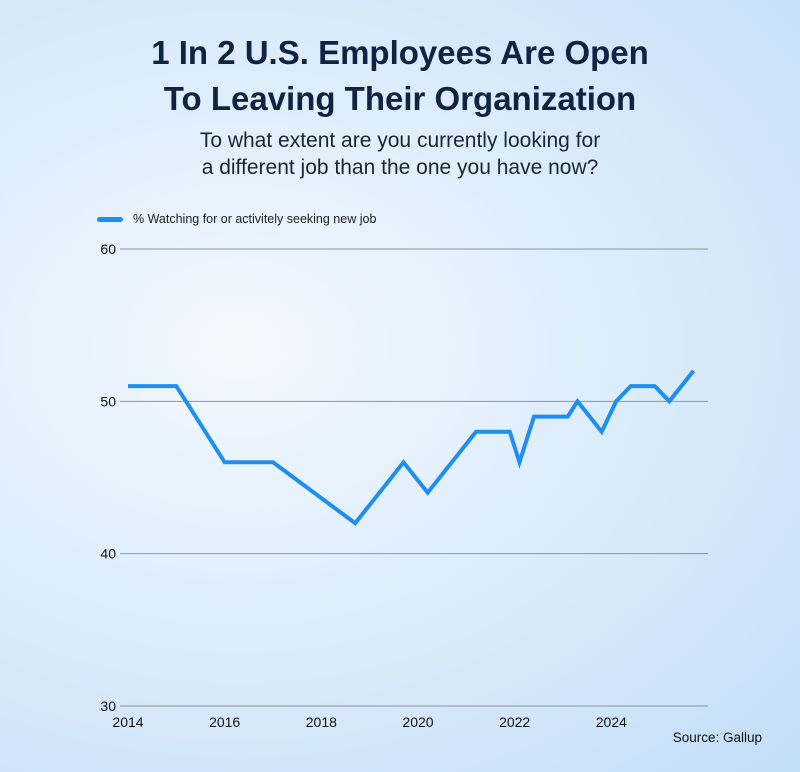 The height and width of the screenshot is (772, 800). I want to click on y-tick-label-50: 50, so click(108, 401).